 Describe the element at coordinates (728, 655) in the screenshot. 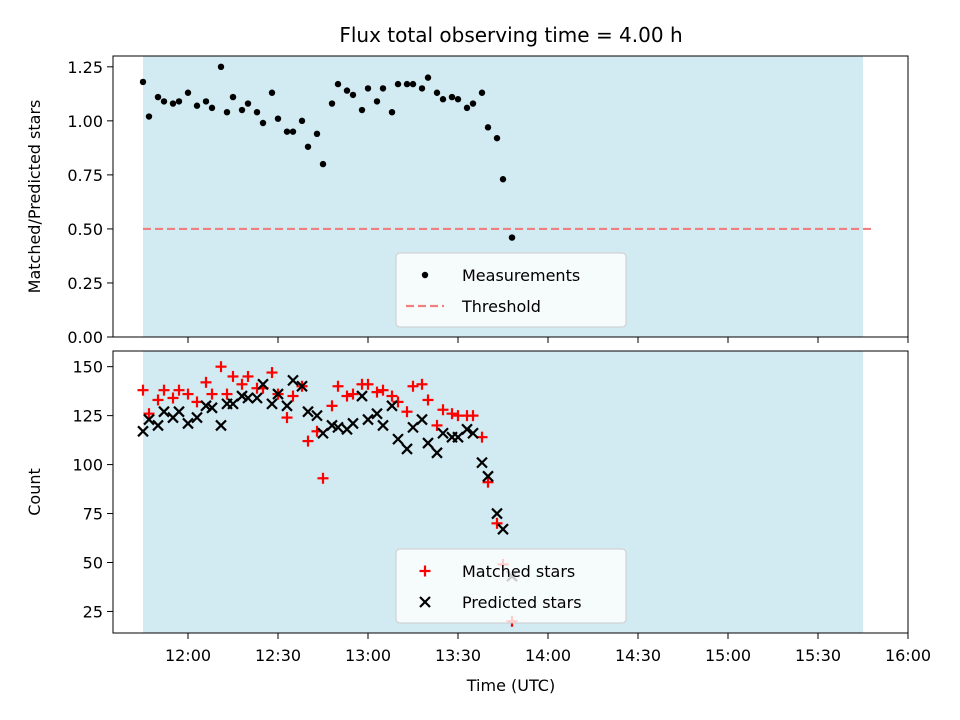

I see `x-tick-label: 15:00` at that location.